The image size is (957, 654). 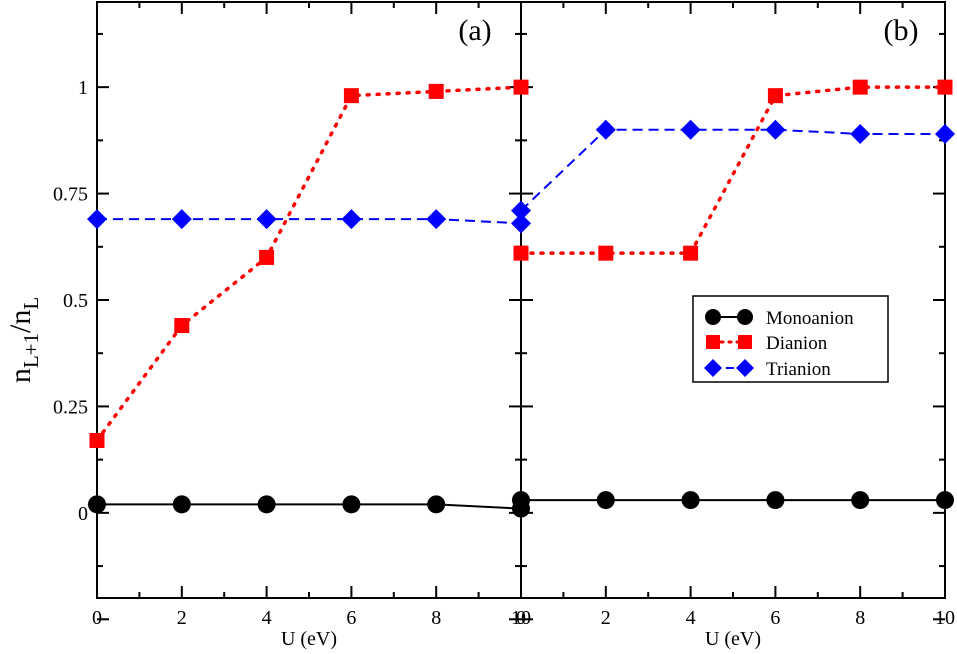 What do you see at coordinates (31, 350) in the screenshot?
I see `y-axis-title-sub1: L+1` at bounding box center [31, 350].